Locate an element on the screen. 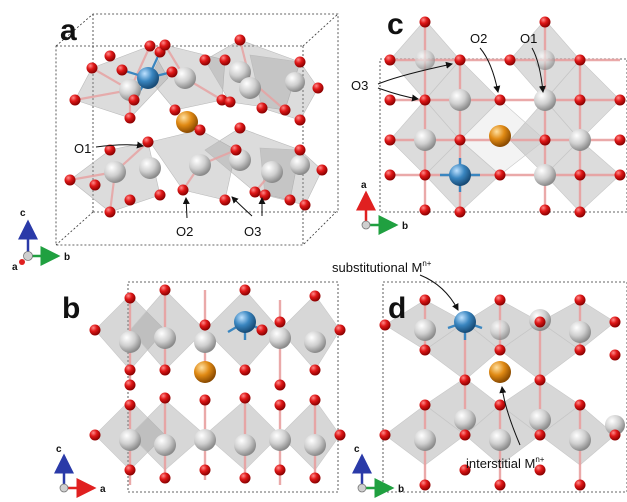 The image size is (627, 502). dopant-atom-d is located at coordinates (465, 322).